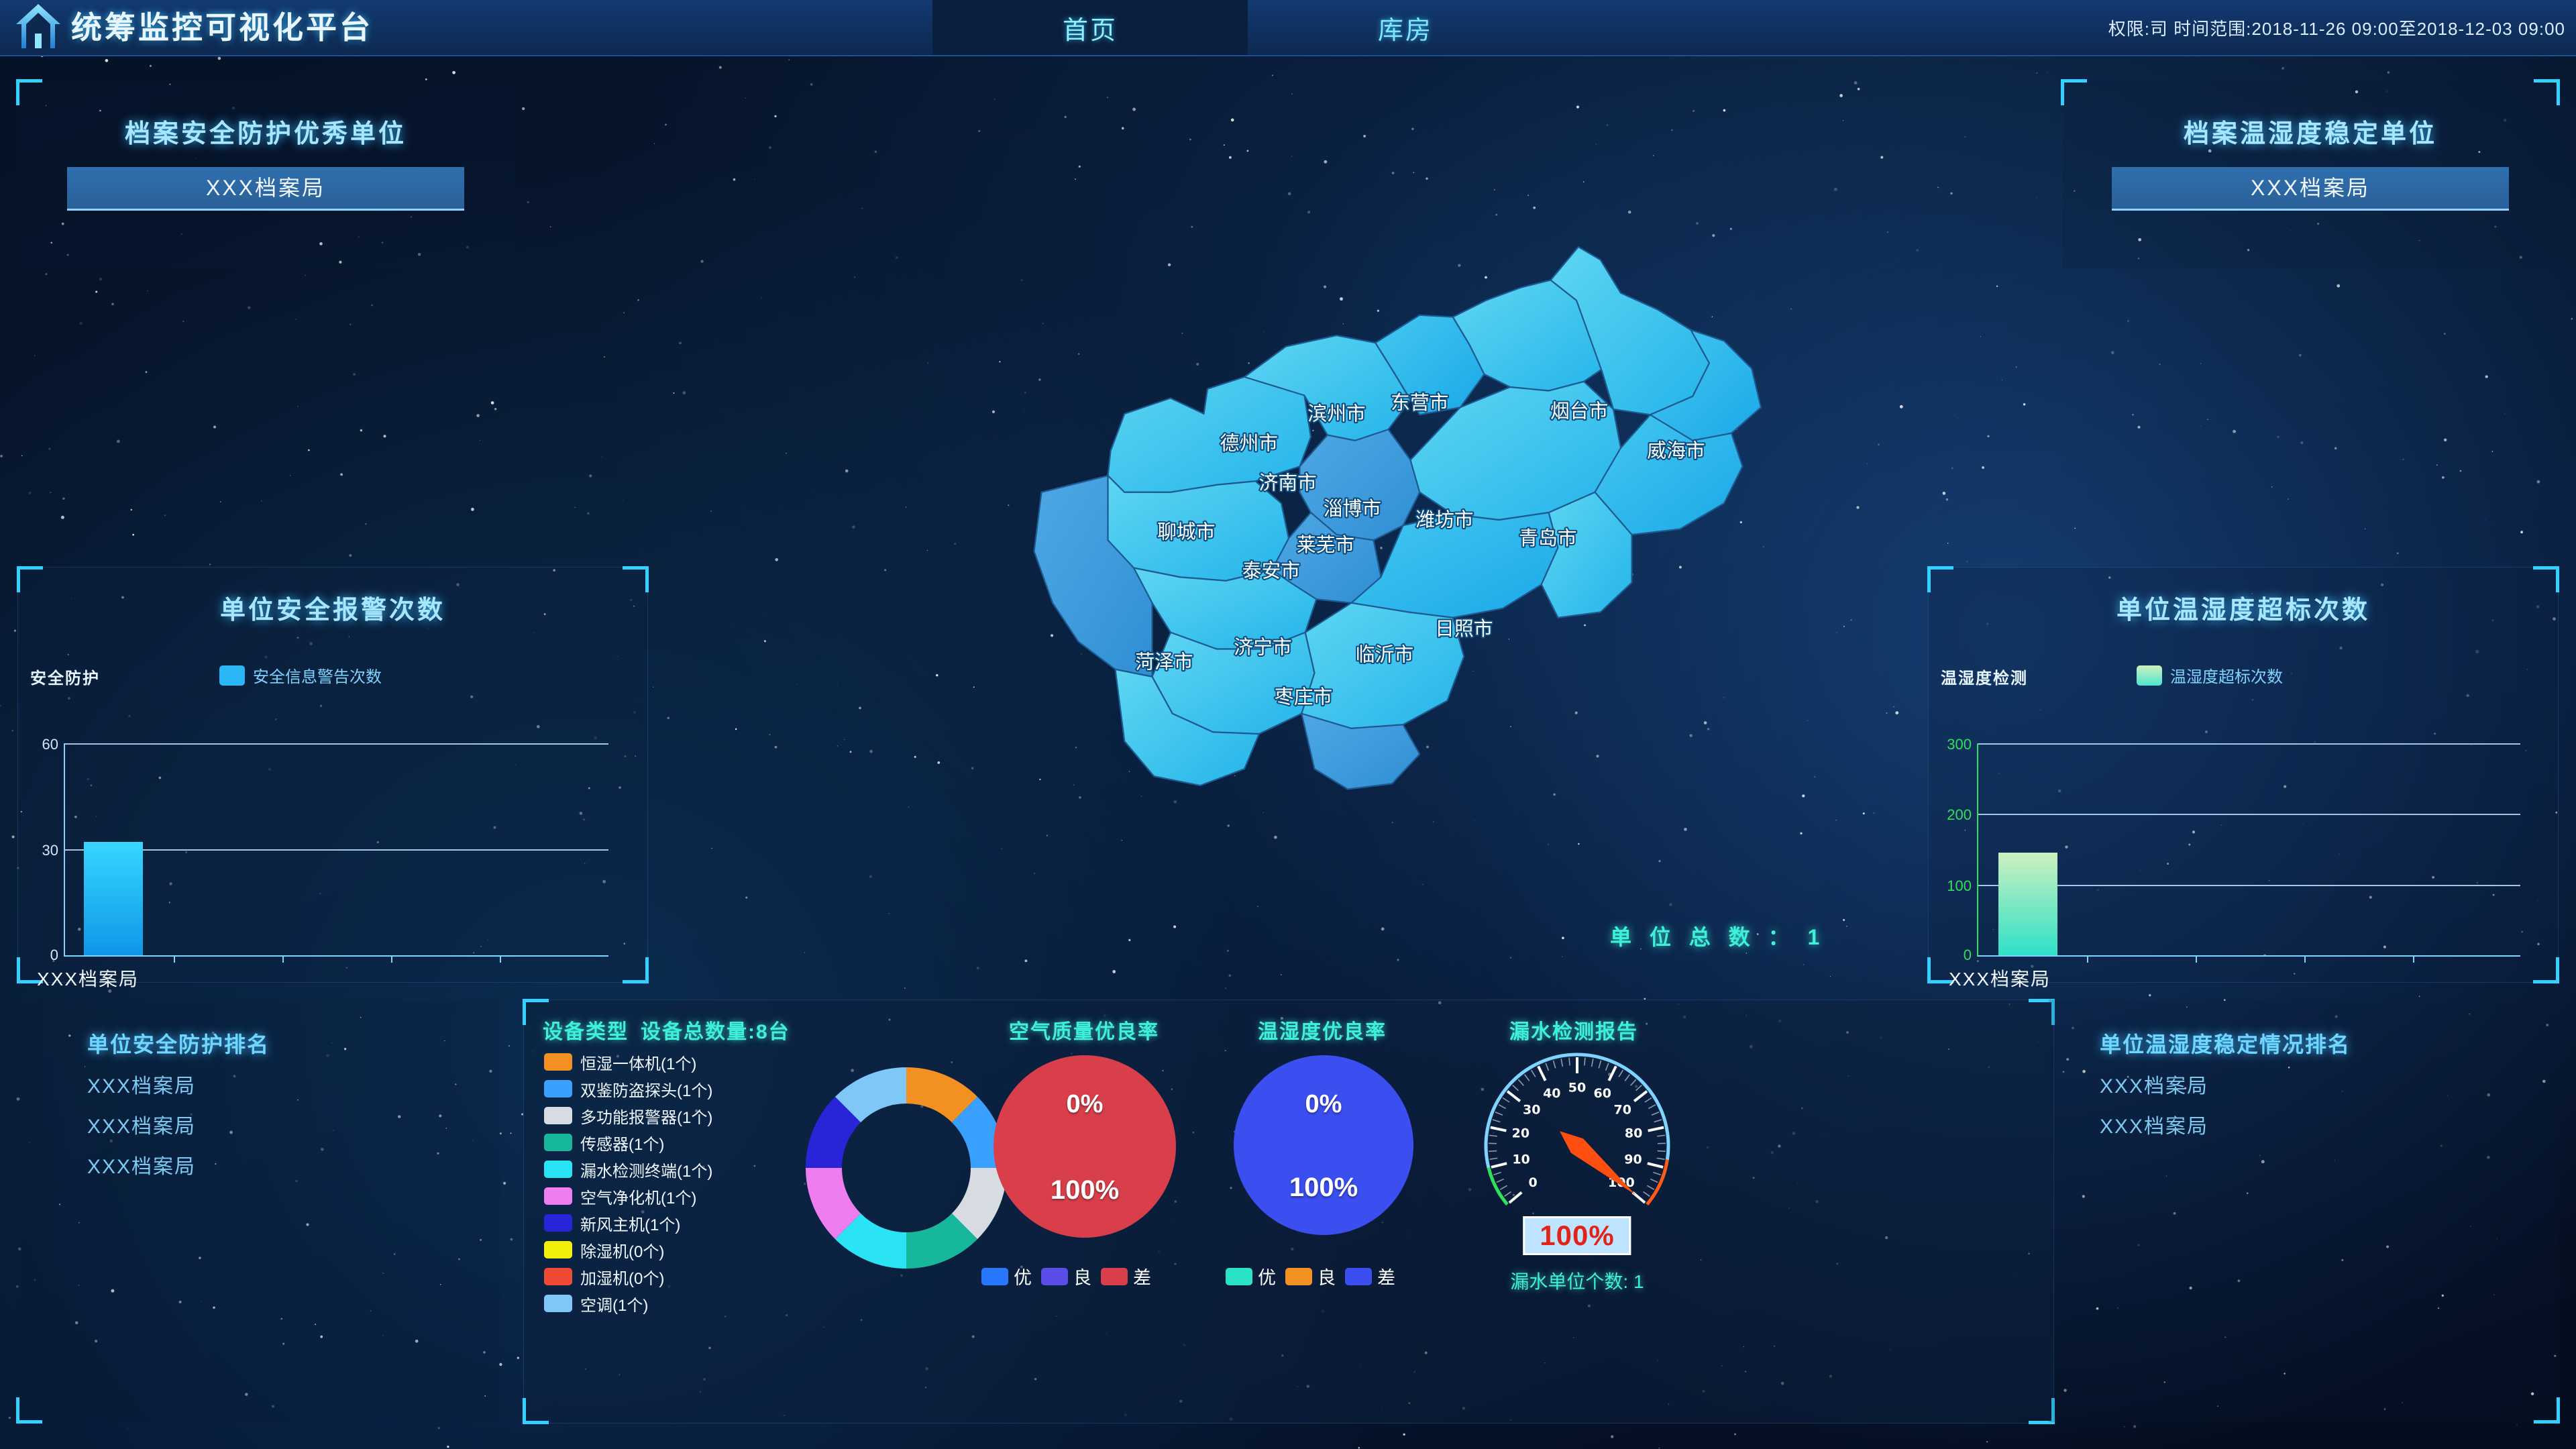 The width and height of the screenshot is (2576, 1449). I want to click on device-legend-item: 漏水检测终端(1个), so click(628, 1169).